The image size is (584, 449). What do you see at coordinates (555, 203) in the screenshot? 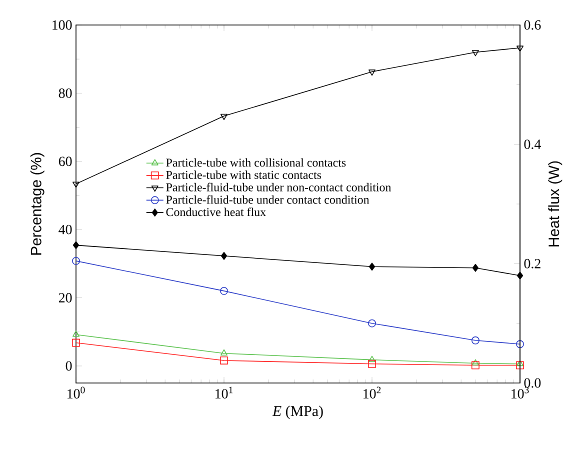
I see `y2-axis-title: Heat flux (W)` at bounding box center [555, 203].